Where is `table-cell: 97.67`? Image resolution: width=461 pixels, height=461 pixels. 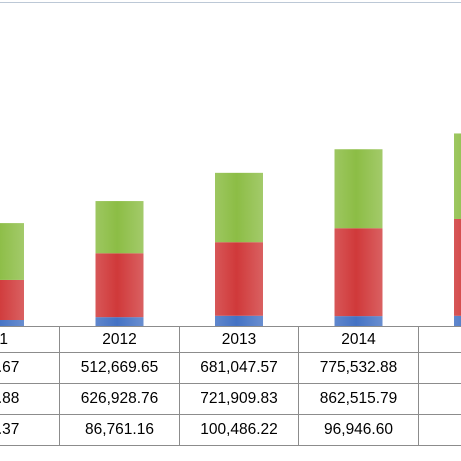
table-cell: 97.67 is located at coordinates (30, 368).